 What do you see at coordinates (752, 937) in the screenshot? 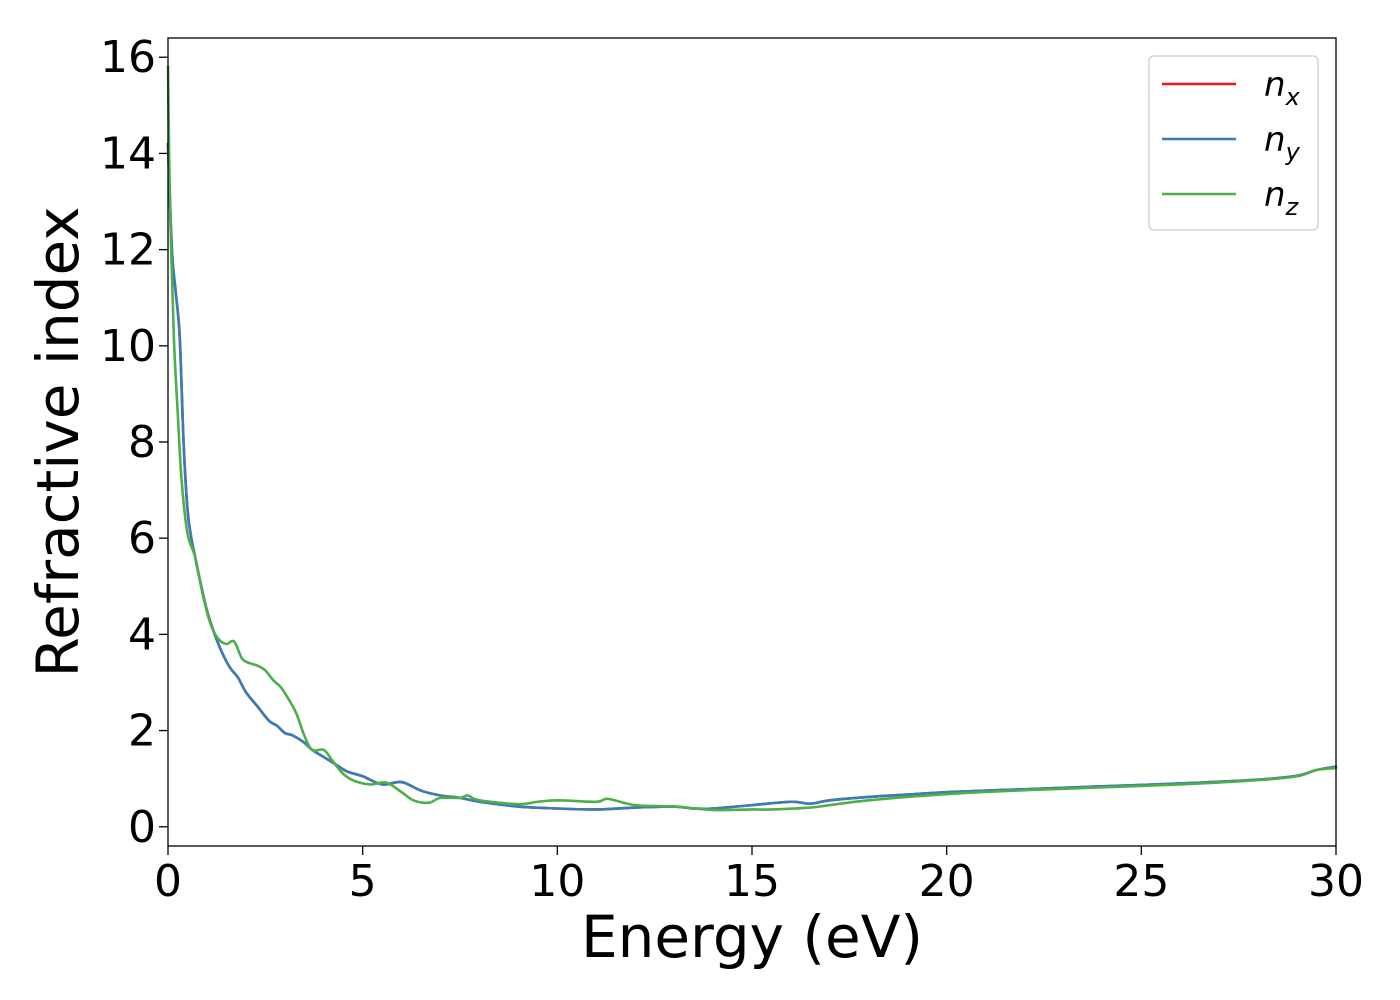
I see `x-axis-title: Energy (eV)` at bounding box center [752, 937].